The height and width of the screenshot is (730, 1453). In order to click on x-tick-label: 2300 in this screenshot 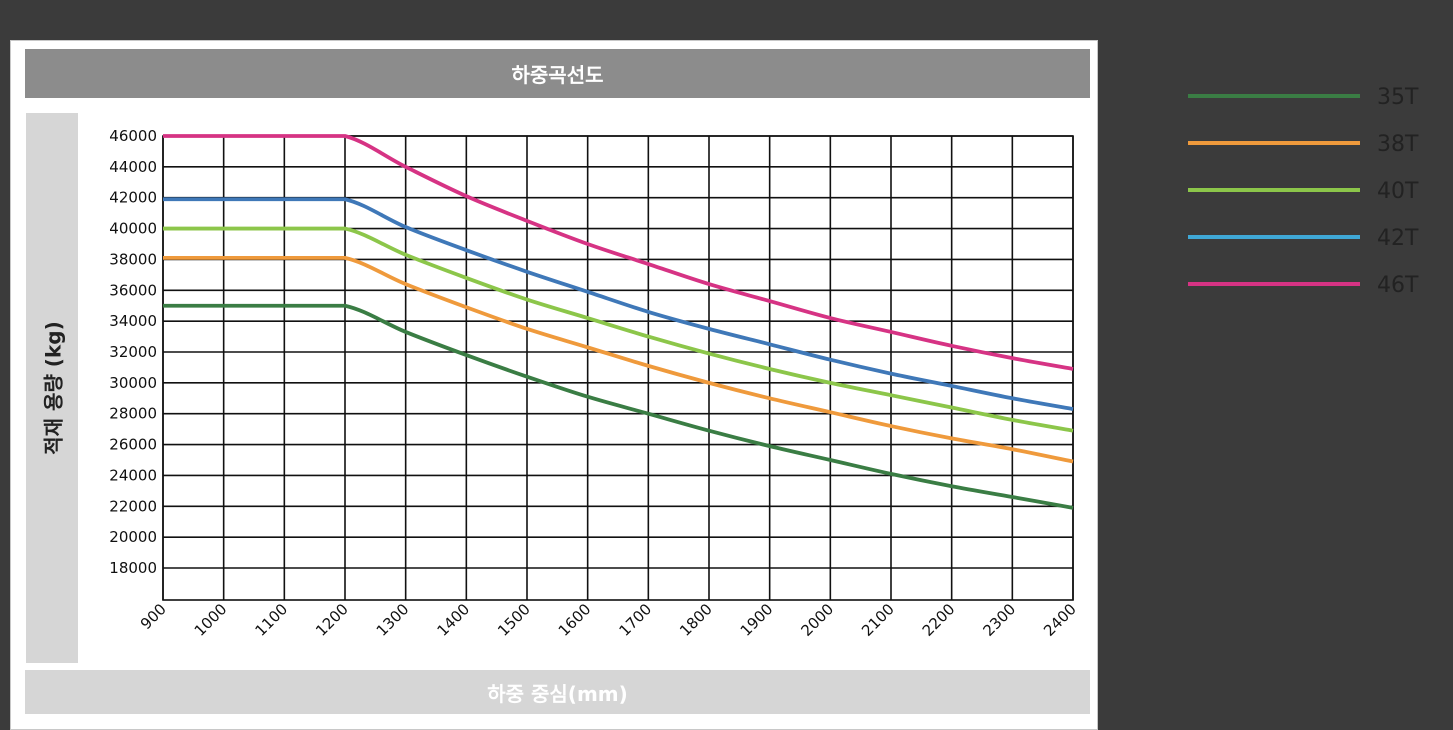, I will do `click(999, 620)`.